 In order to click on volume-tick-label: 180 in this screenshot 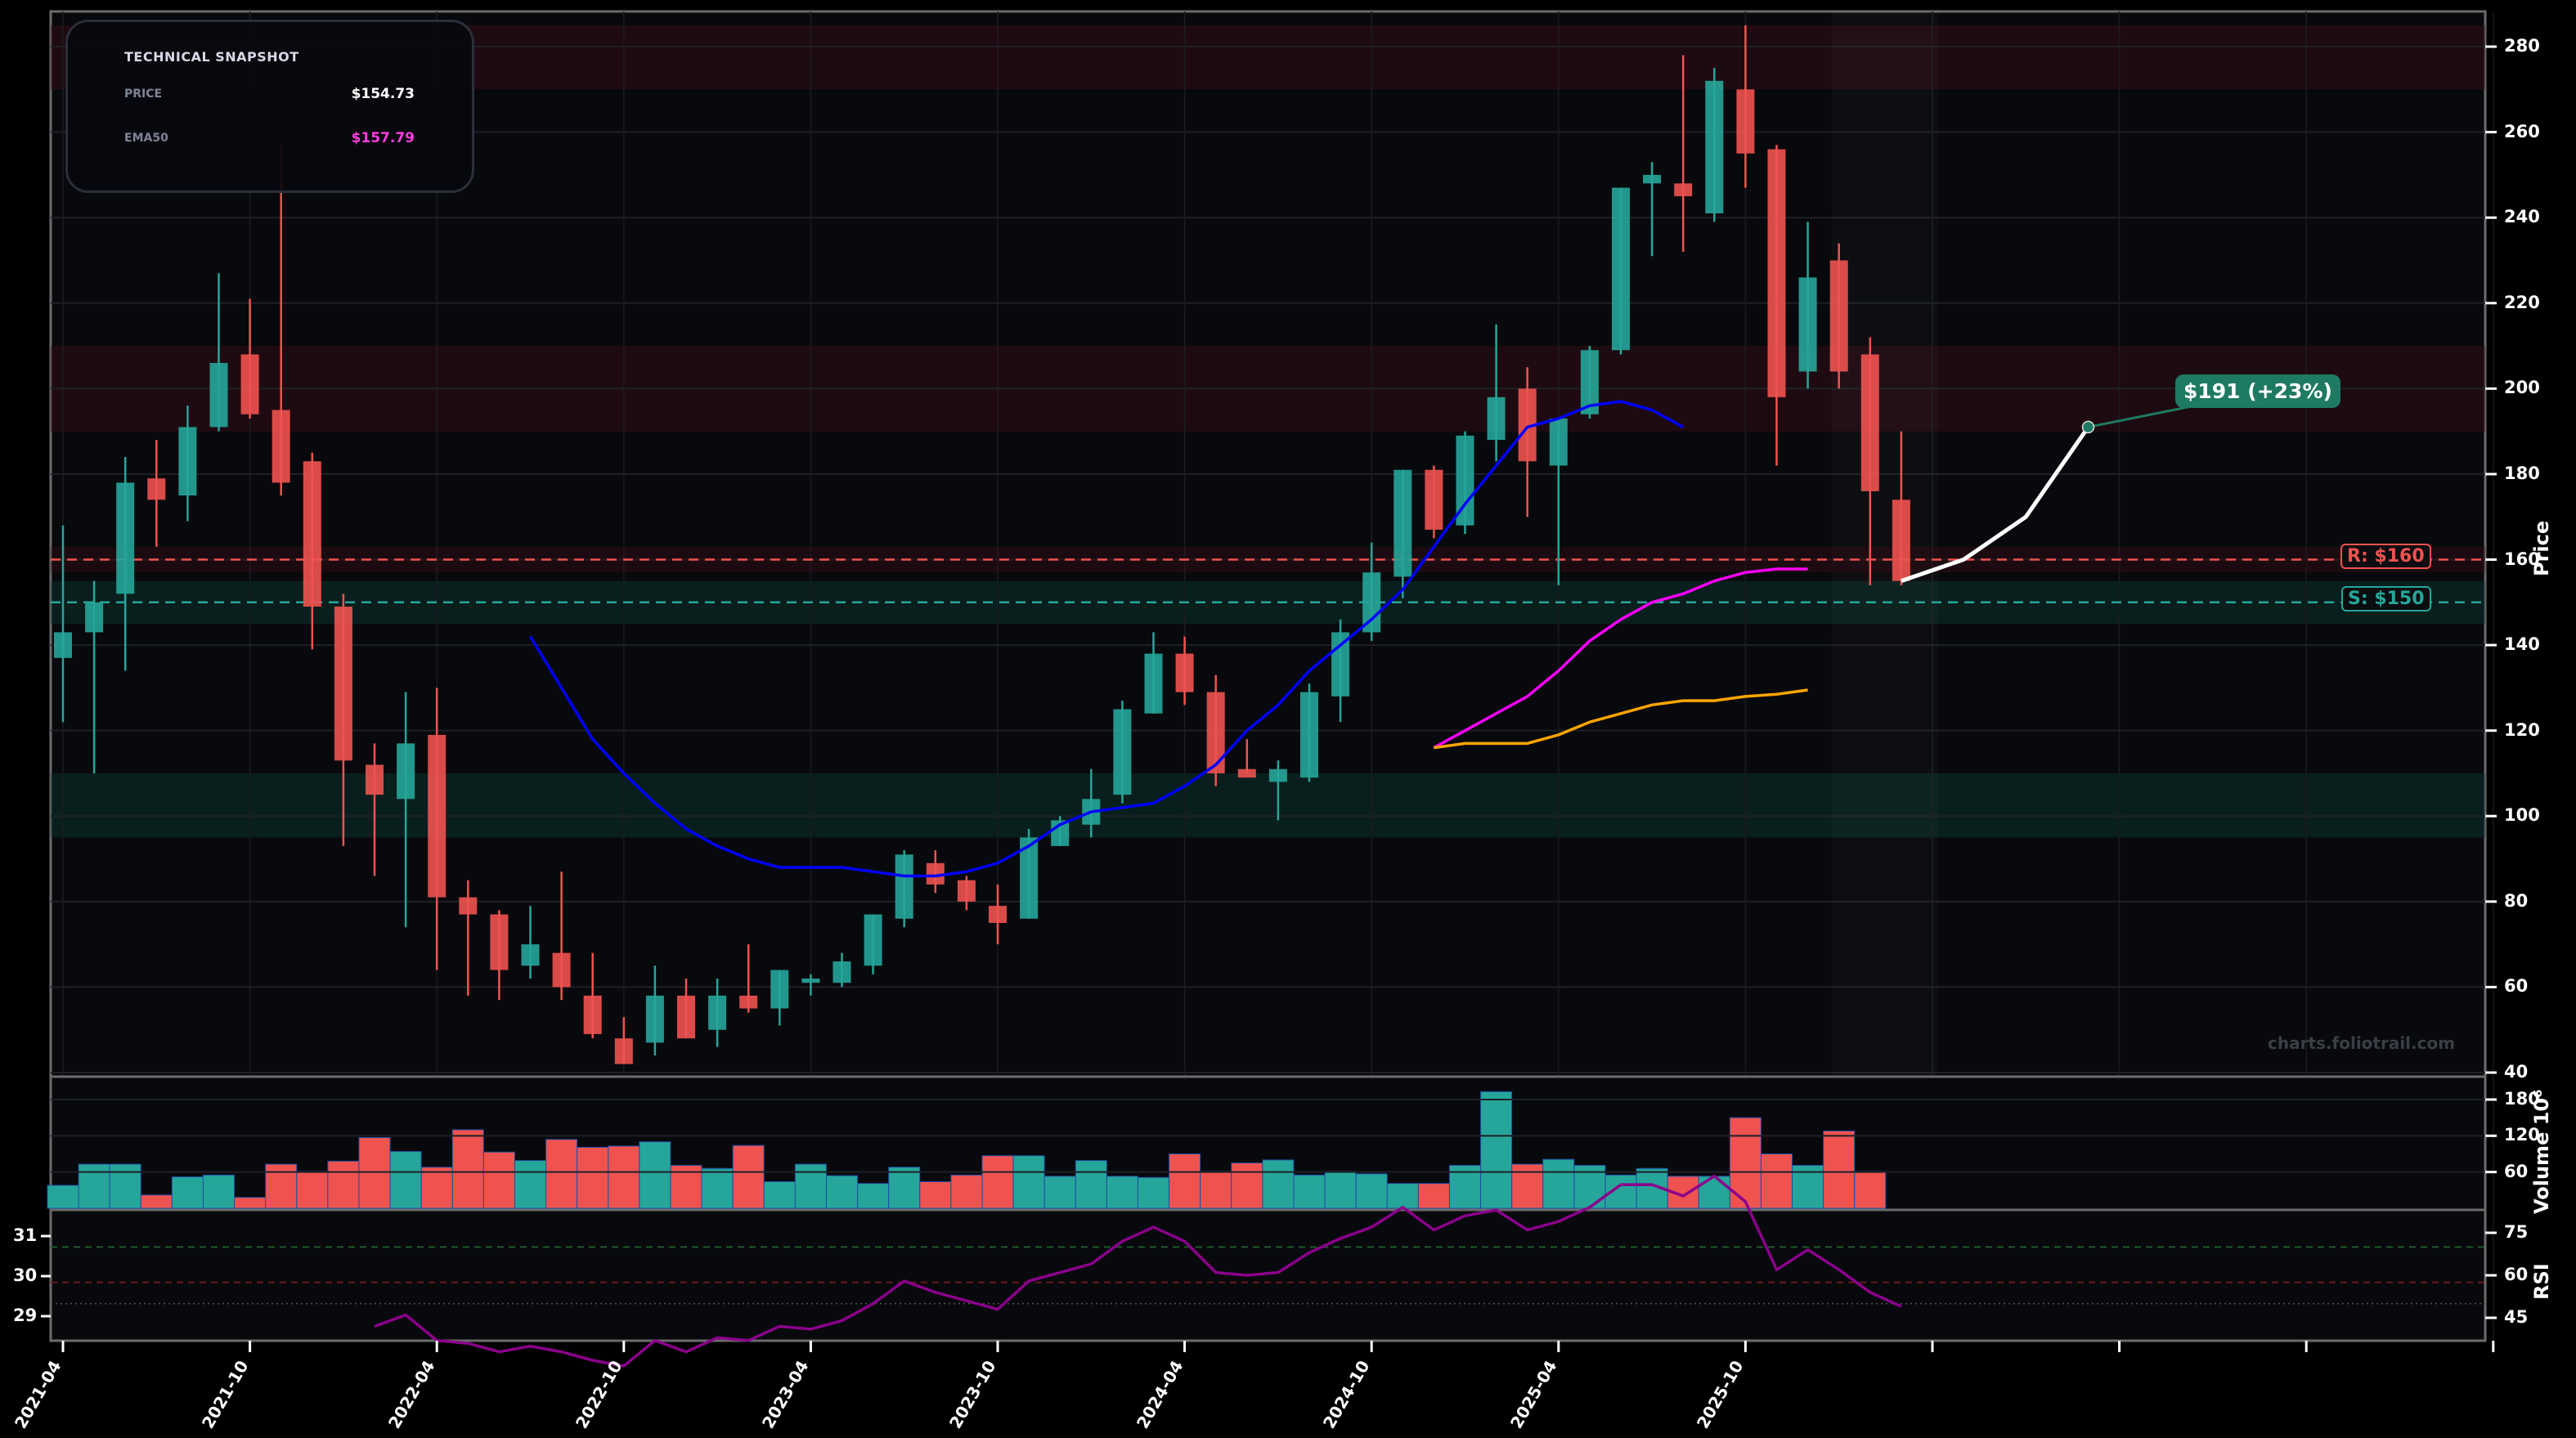, I will do `click(2522, 1099)`.